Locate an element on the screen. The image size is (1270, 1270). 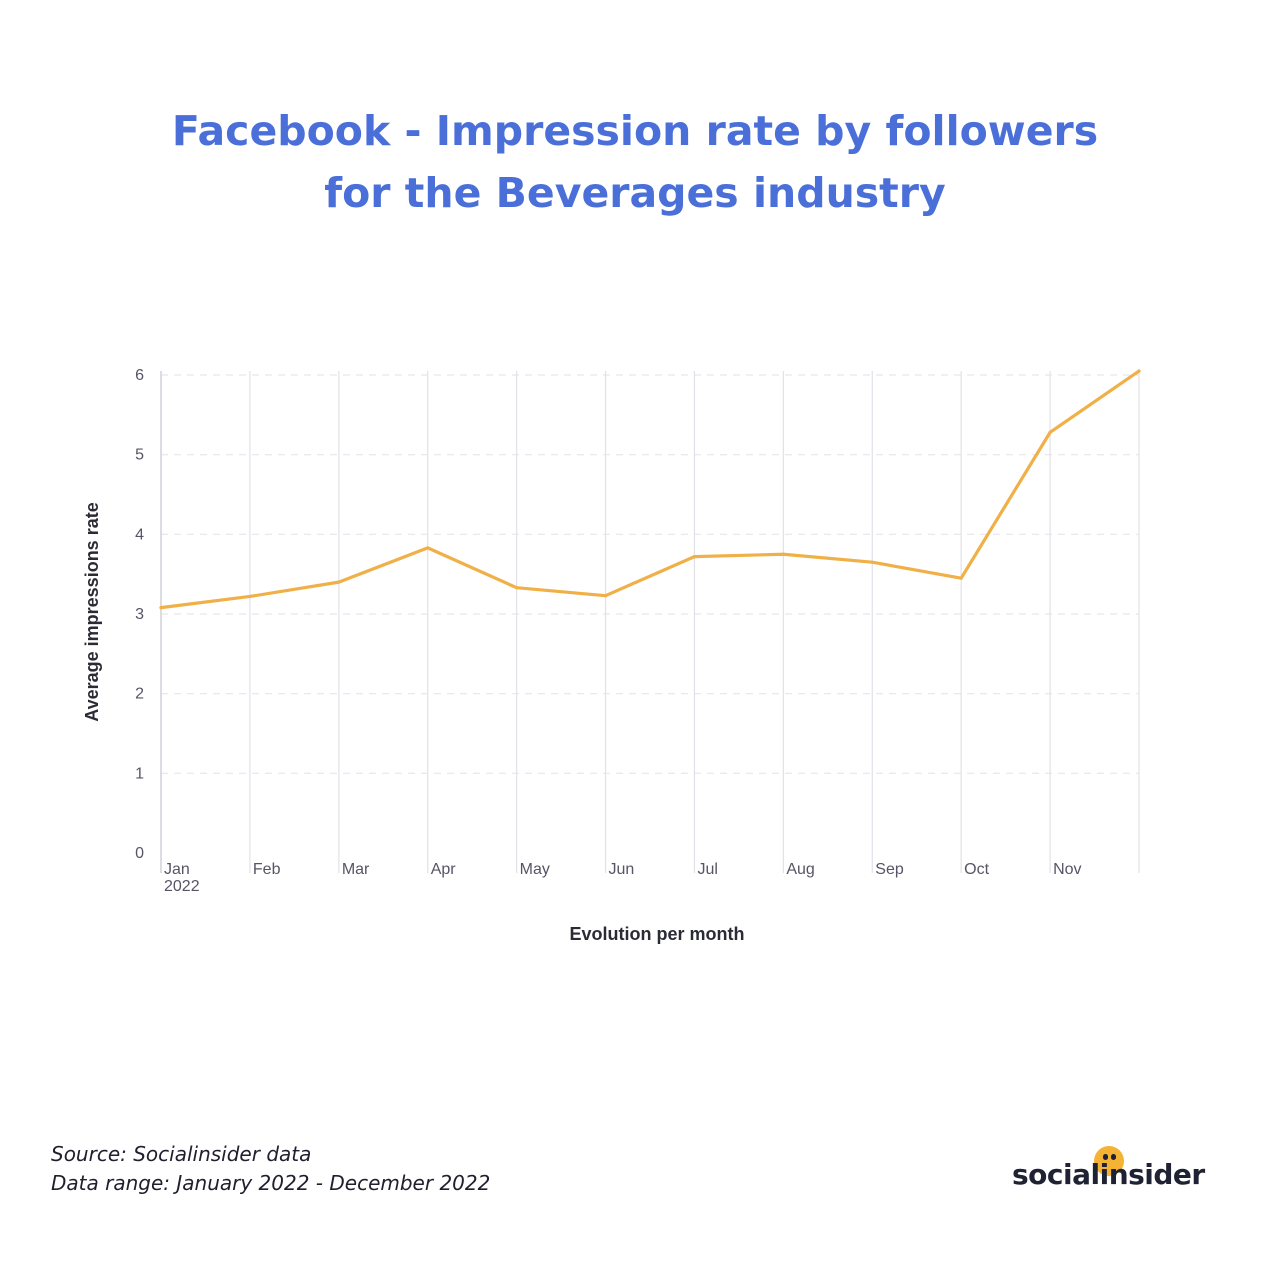
x-tick-label: Oct is located at coordinates (976, 869).